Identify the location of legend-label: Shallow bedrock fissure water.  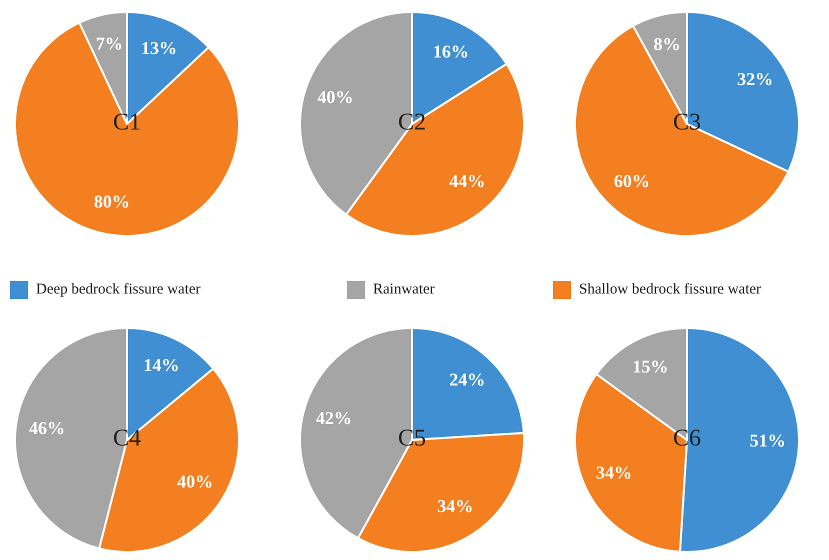
(670, 289).